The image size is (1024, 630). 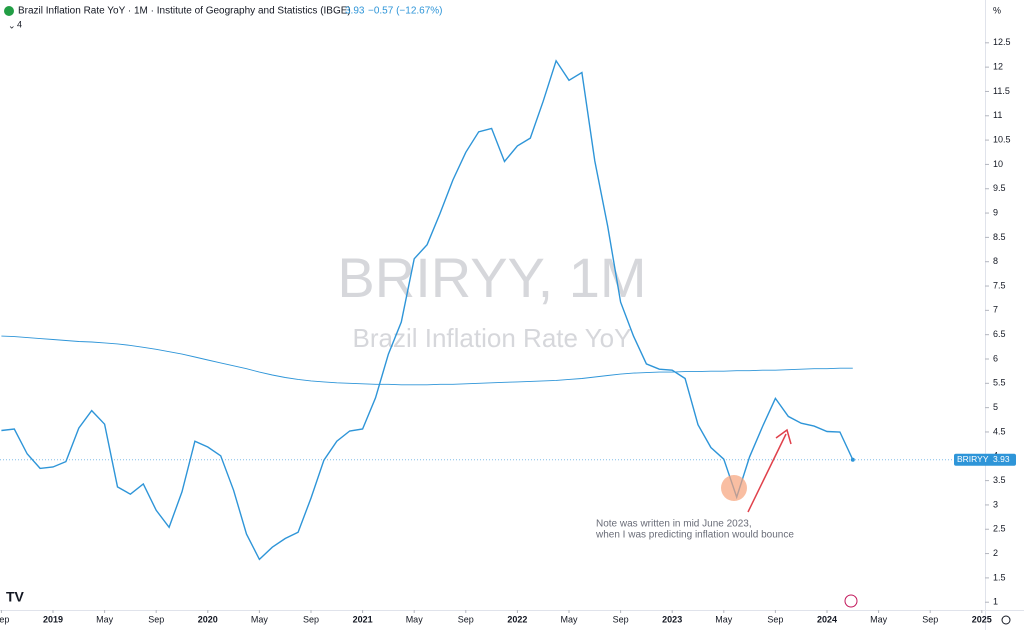 What do you see at coordinates (15, 597) in the screenshot?
I see `logo: TV` at bounding box center [15, 597].